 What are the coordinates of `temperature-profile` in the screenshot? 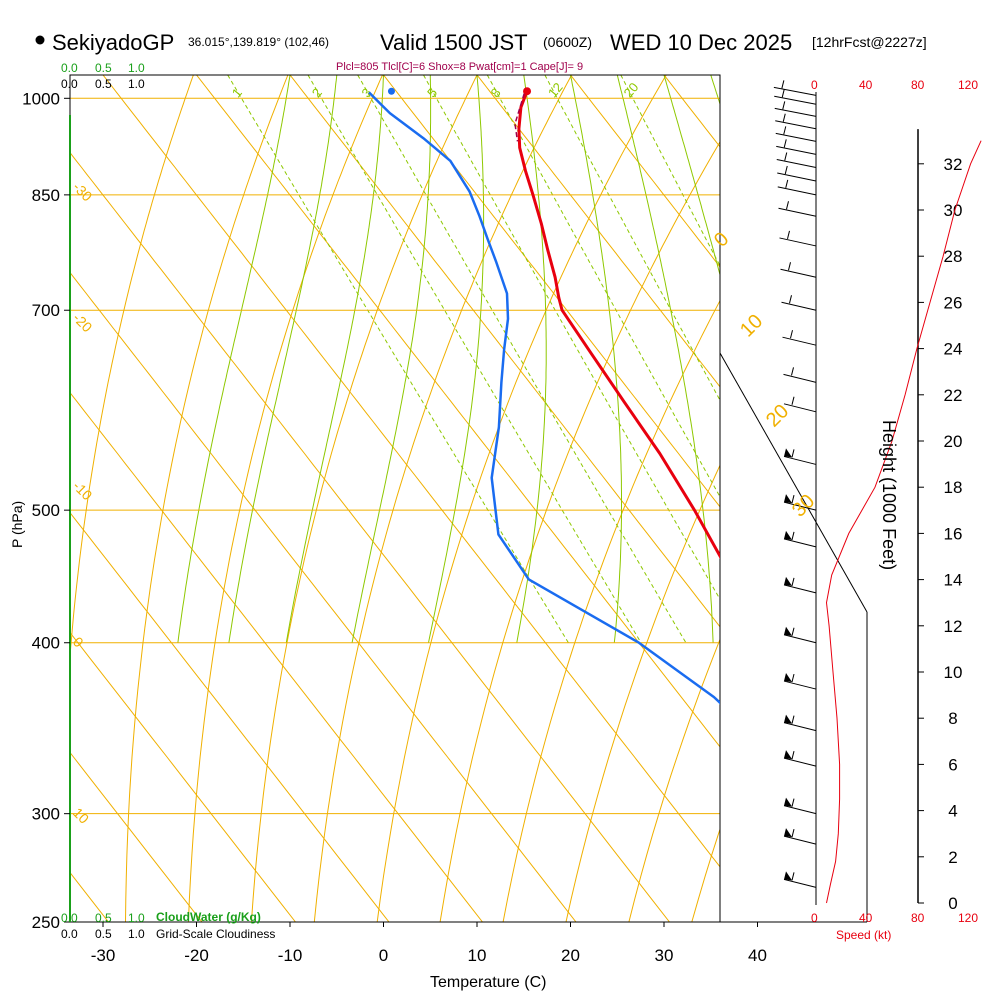 It's located at (618, 325).